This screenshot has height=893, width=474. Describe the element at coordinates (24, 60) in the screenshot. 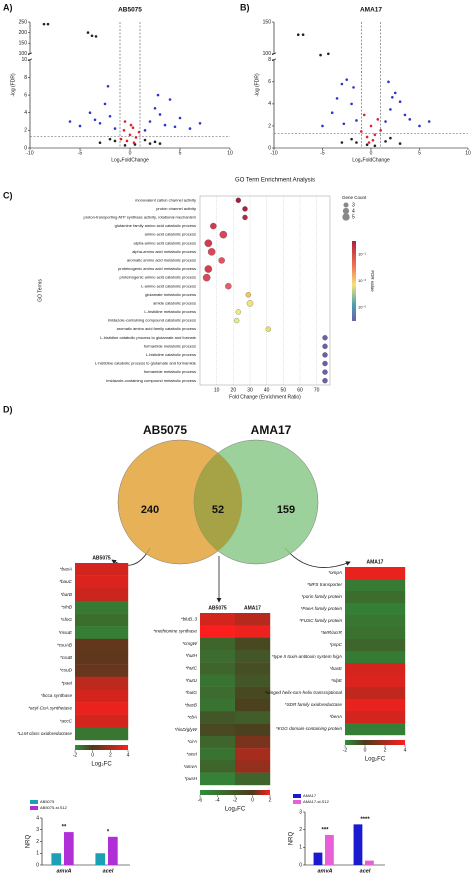

I see `y-tick-label: 10` at that location.